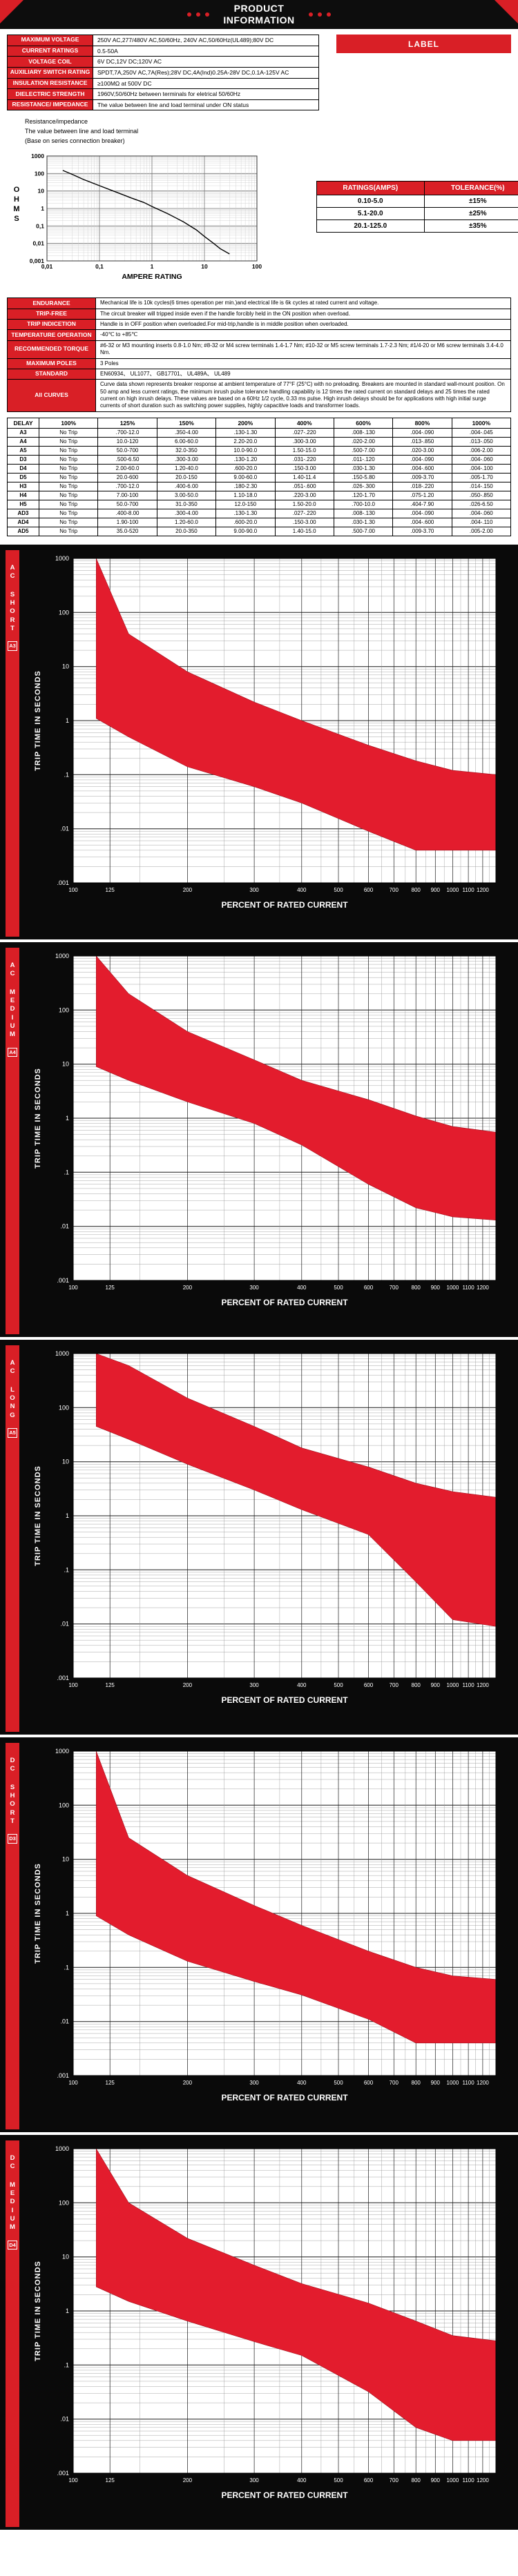 This screenshot has height=2576, width=518. I want to click on delay-code-badge: A5, so click(12, 1432).